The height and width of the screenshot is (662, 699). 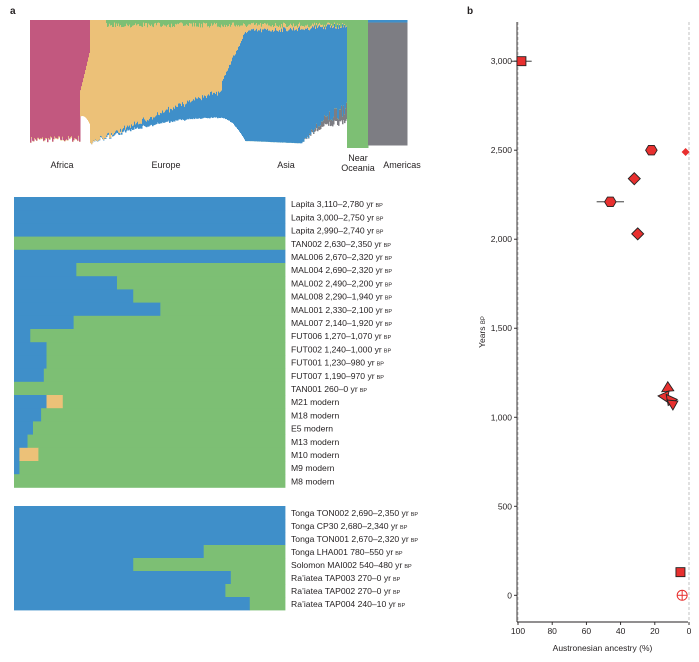 What do you see at coordinates (621, 631) in the screenshot?
I see `x-tick-label: 40` at bounding box center [621, 631].